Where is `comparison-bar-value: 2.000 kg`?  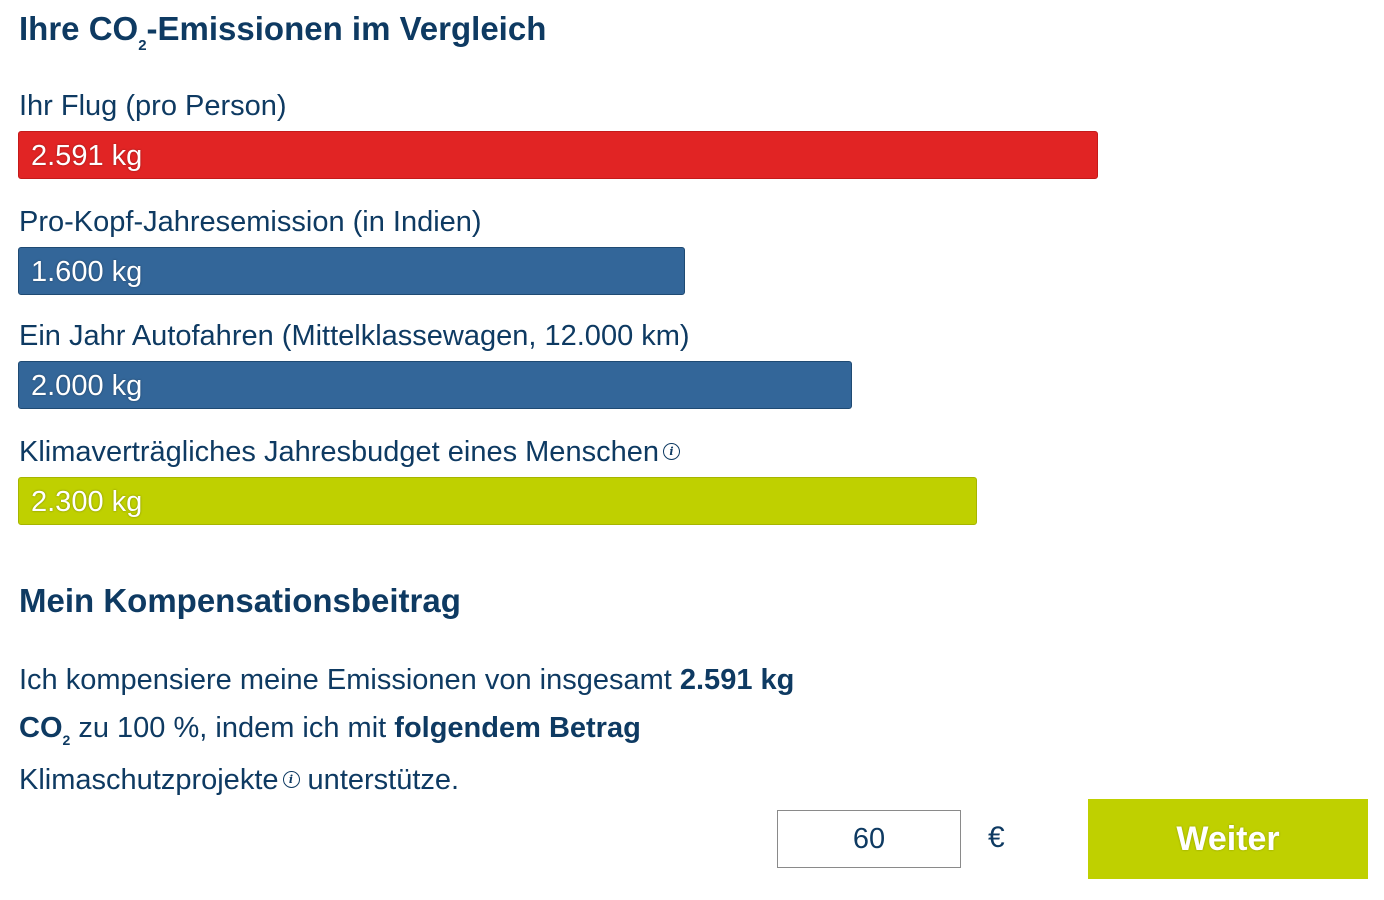 comparison-bar-value: 2.000 kg is located at coordinates (87, 386).